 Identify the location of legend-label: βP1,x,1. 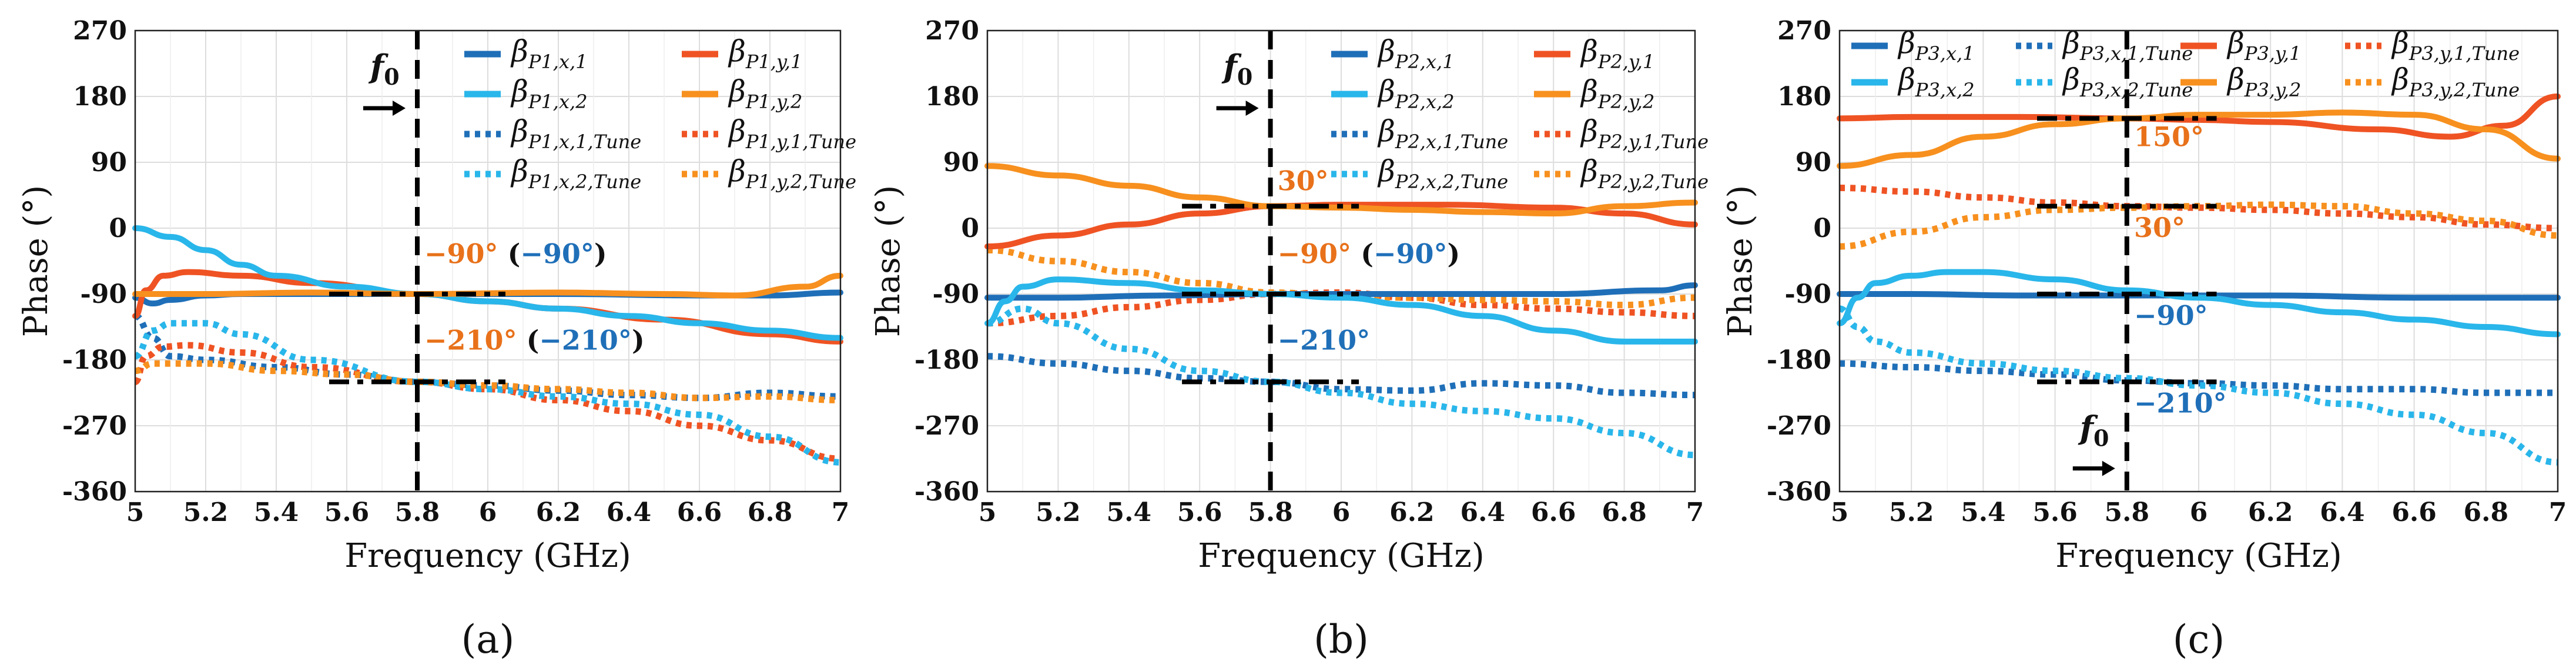
(549, 53).